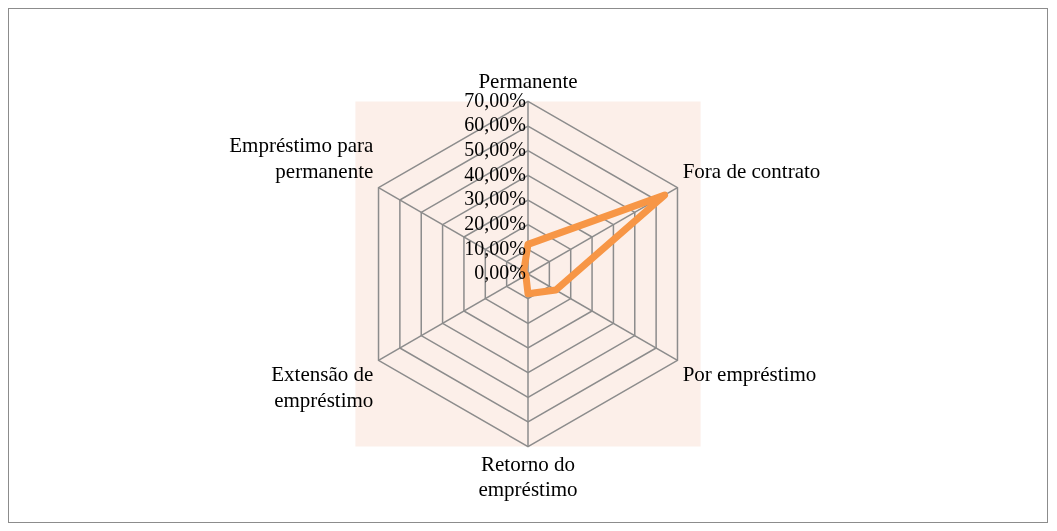 The image size is (1057, 531). I want to click on y-tick-label: 40,00%, so click(495, 173).